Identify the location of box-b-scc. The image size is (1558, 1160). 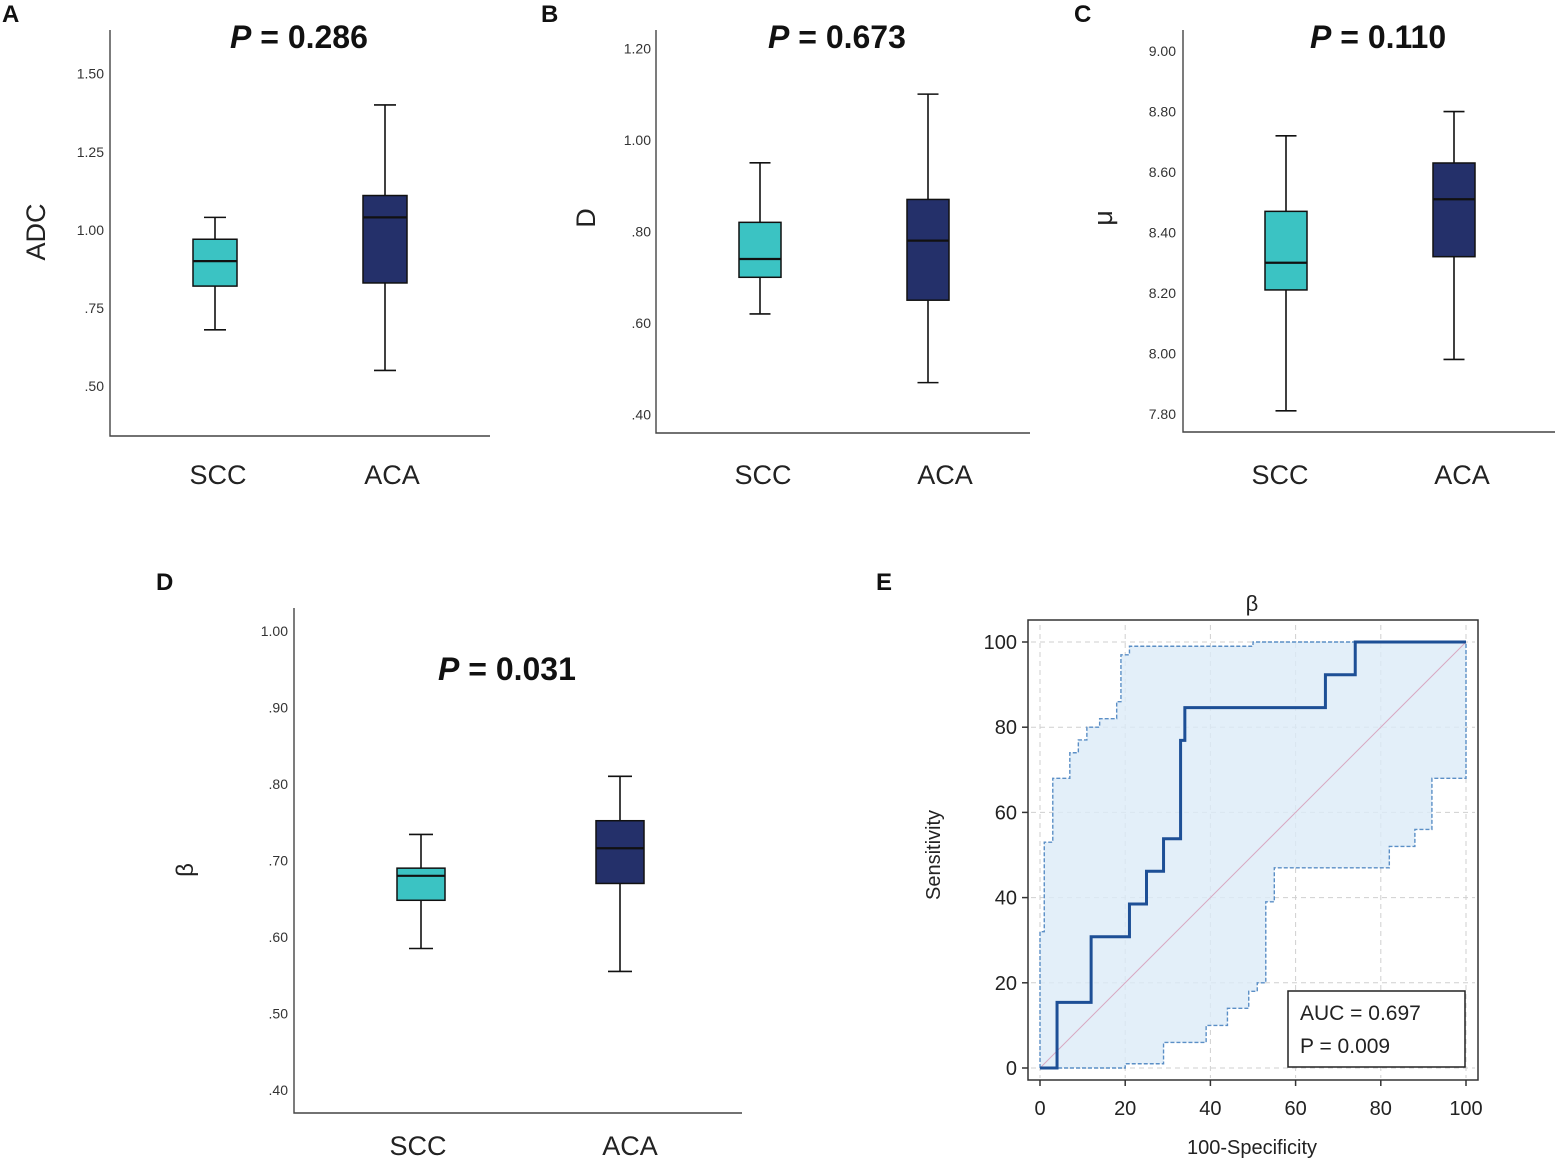
(760, 250).